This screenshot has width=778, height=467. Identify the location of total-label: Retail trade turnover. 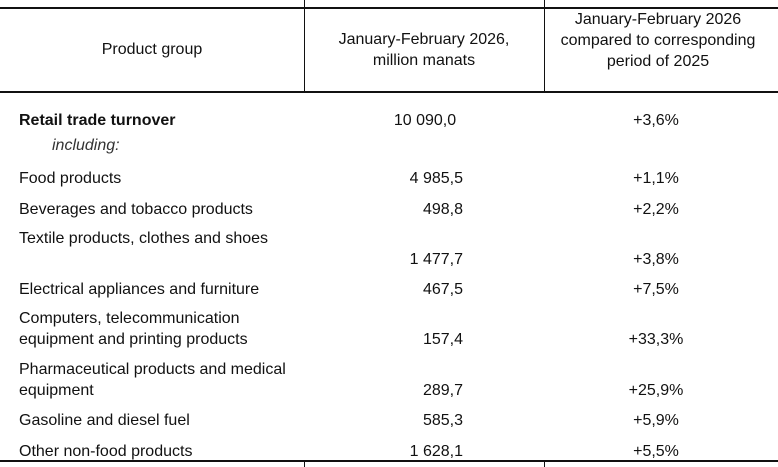
(97, 120).